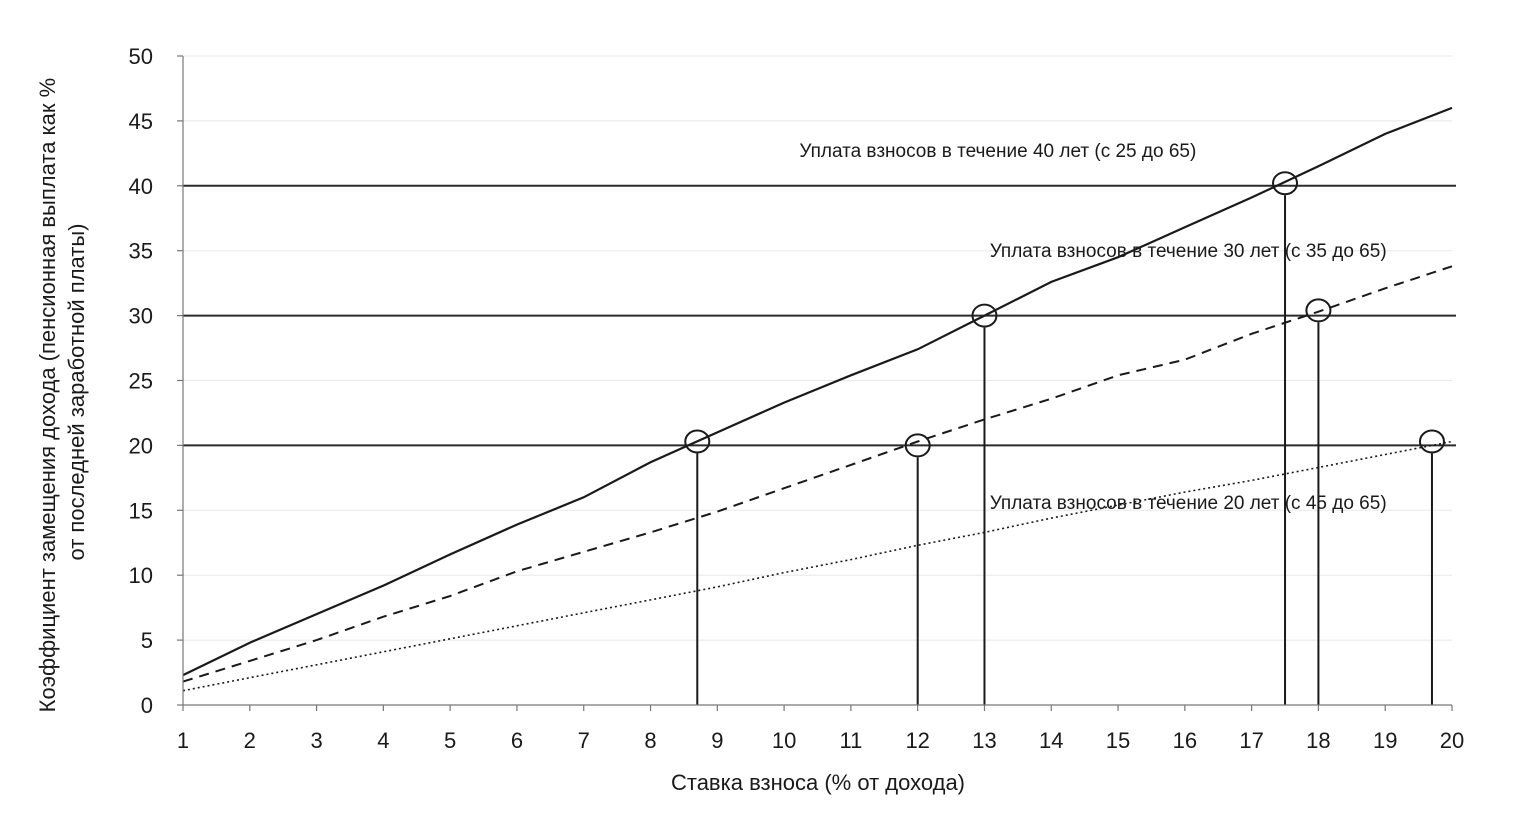 The height and width of the screenshot is (816, 1515). What do you see at coordinates (141, 56) in the screenshot?
I see `y-tick-label-50: 50` at bounding box center [141, 56].